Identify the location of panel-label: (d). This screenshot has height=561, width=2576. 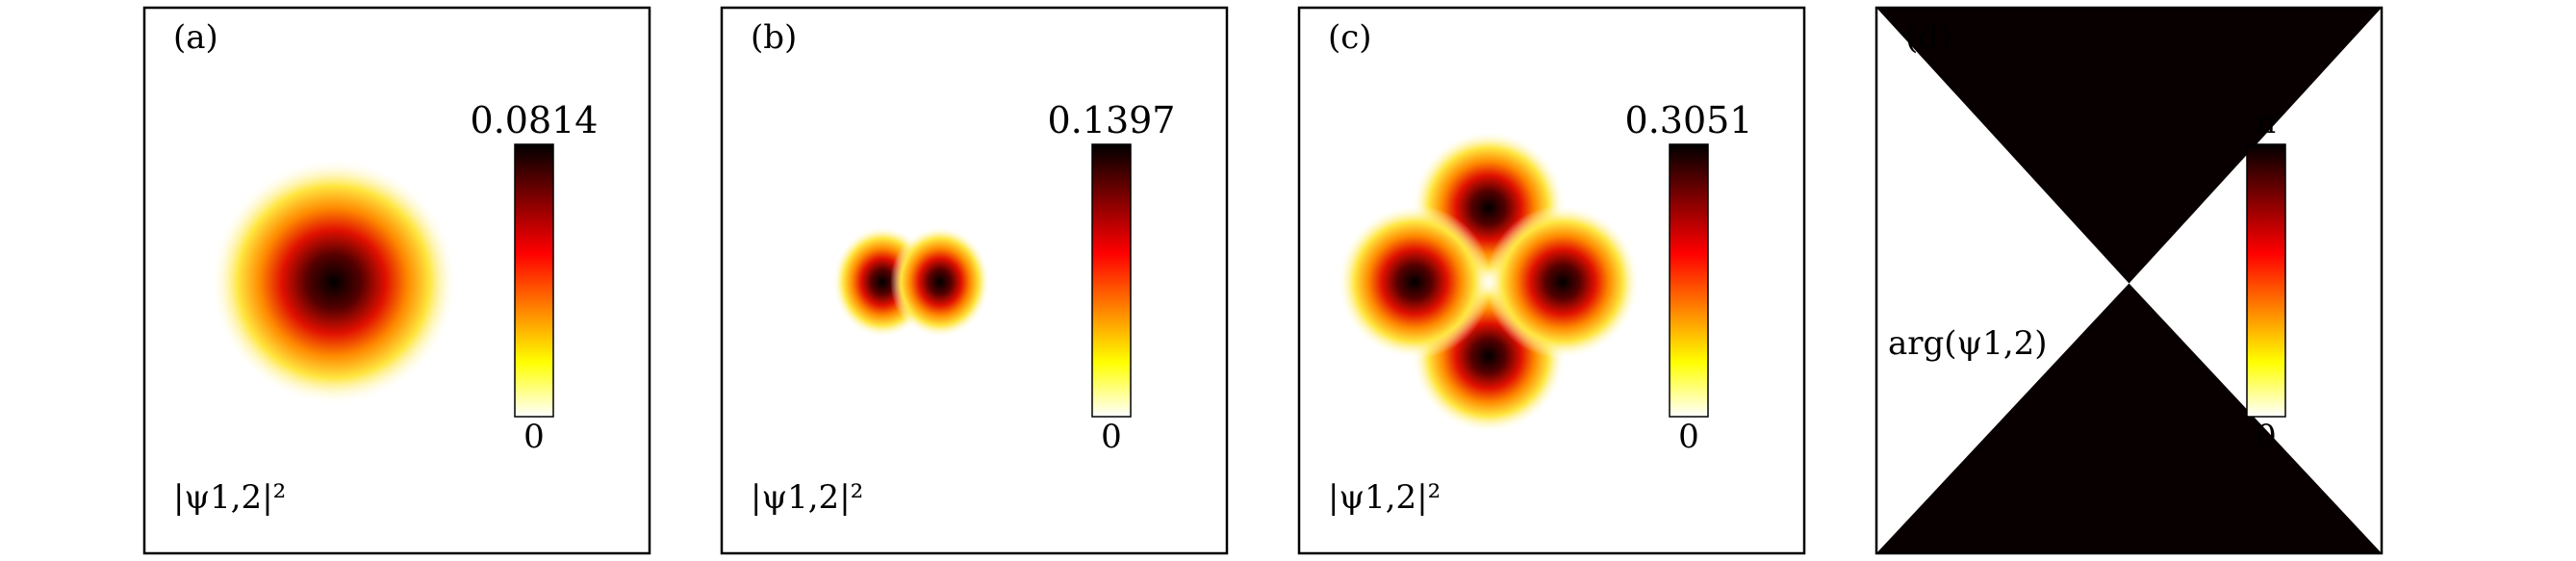
(1928, 38).